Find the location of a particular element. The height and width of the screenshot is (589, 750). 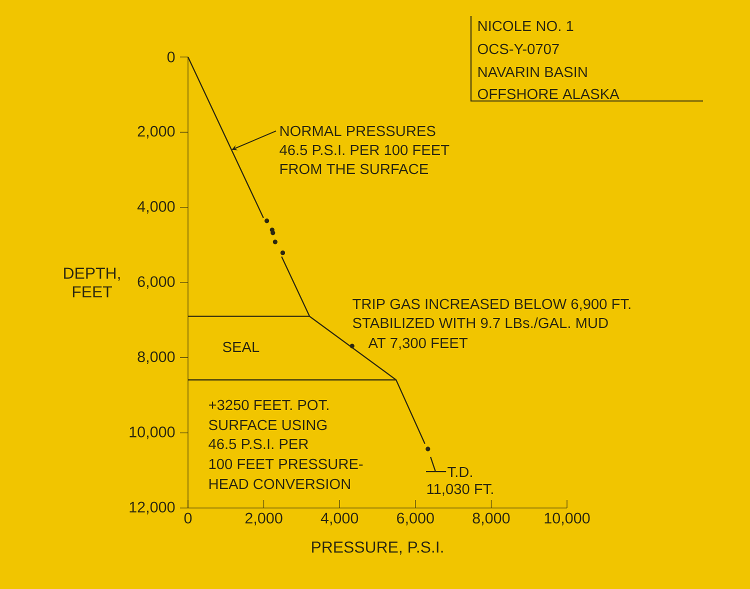

annotation: NAVARIN BASIN is located at coordinates (532, 72).